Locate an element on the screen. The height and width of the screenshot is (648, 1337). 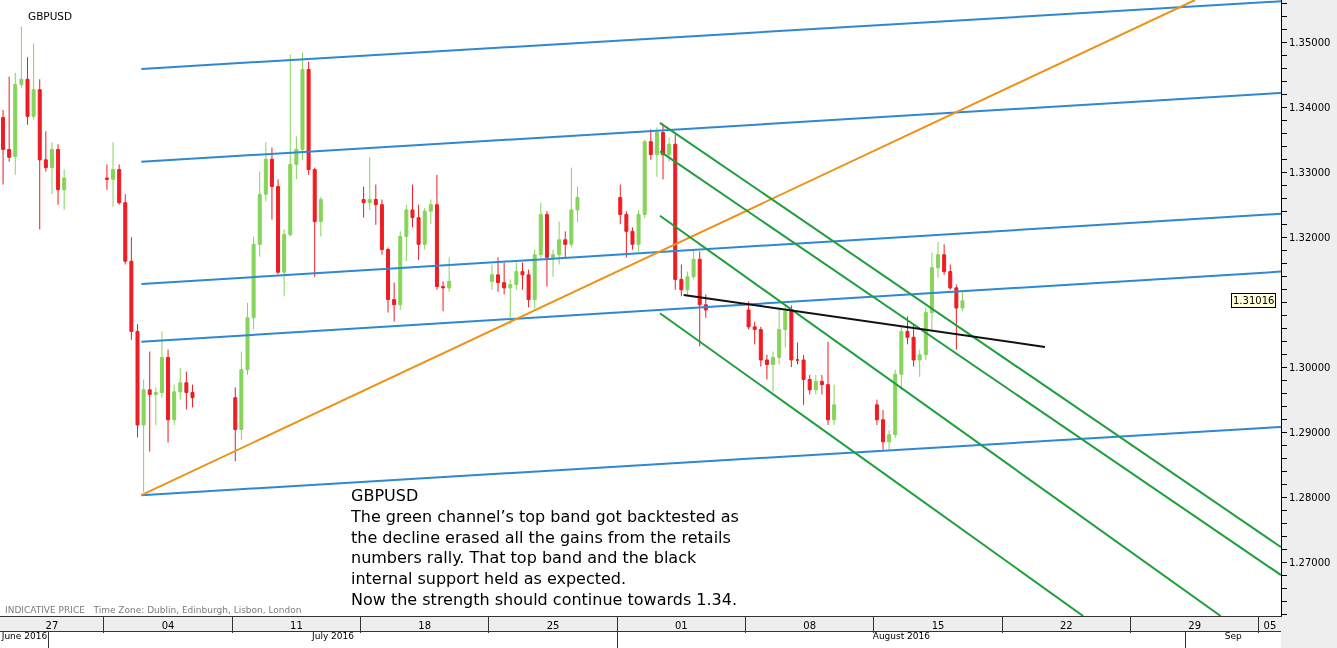
y-tick-label: 1.29000 is located at coordinates (1310, 432).